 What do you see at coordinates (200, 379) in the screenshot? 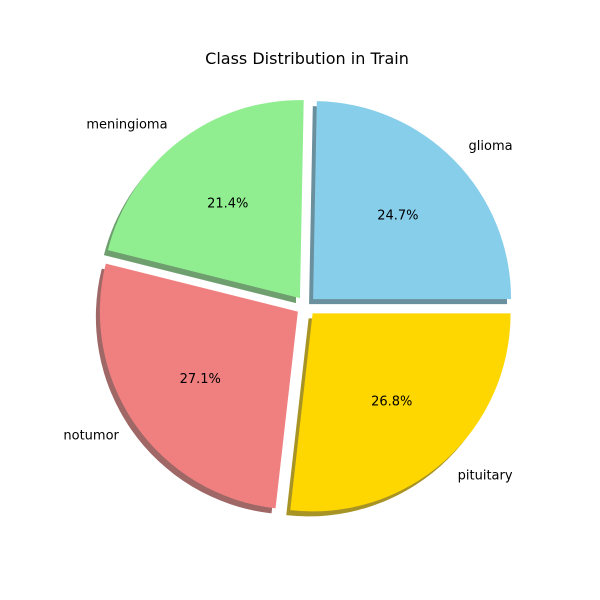
I see `slice-percent-notumor: 27.1%` at bounding box center [200, 379].